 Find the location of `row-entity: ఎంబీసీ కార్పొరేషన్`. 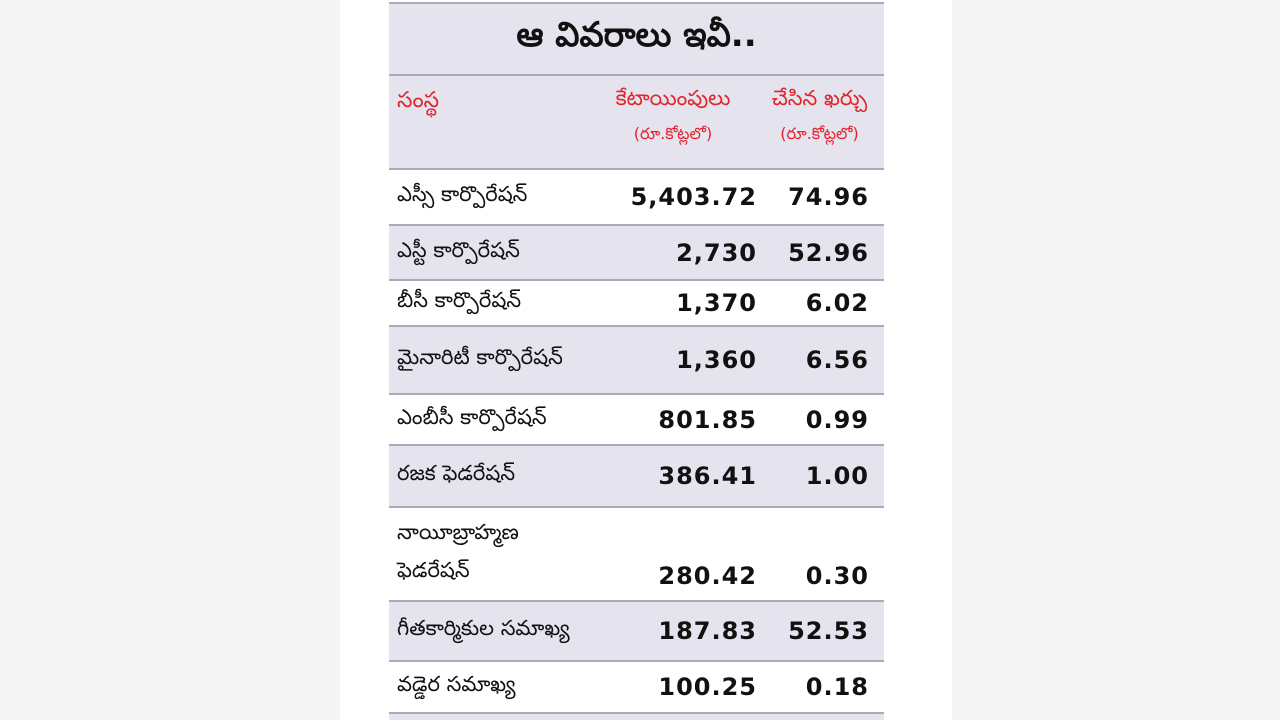

row-entity: ఎంబీసీ కార్పొరేషన్ is located at coordinates (472, 416).